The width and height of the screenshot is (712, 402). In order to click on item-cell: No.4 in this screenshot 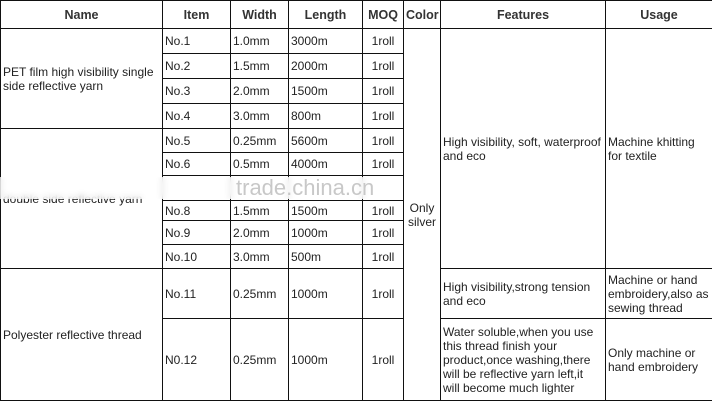, I will do `click(196, 116)`.